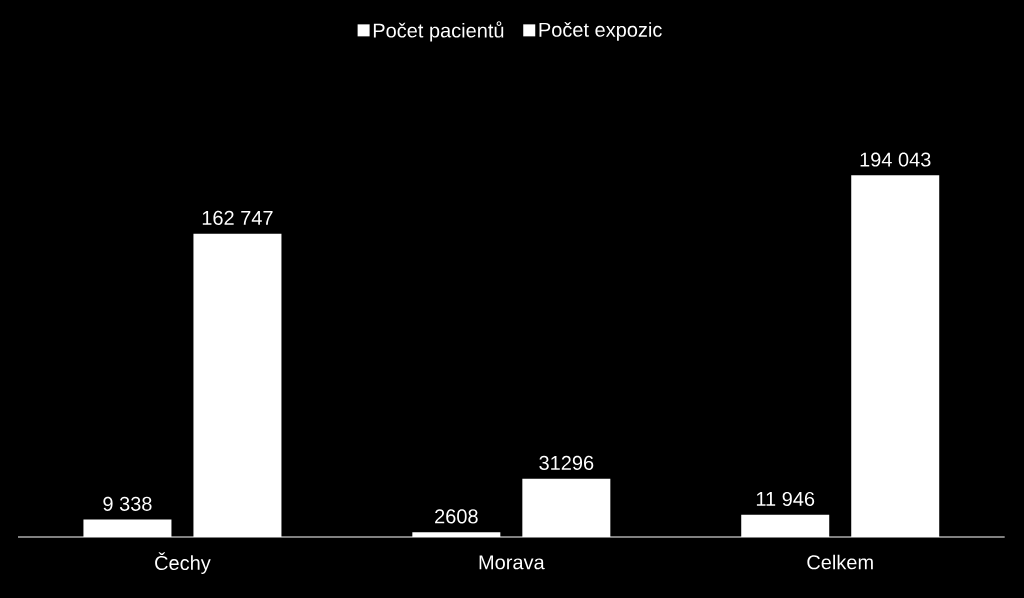 This screenshot has width=1024, height=598. Describe the element at coordinates (237, 217) in the screenshot. I see `data-label: 162 747` at that location.